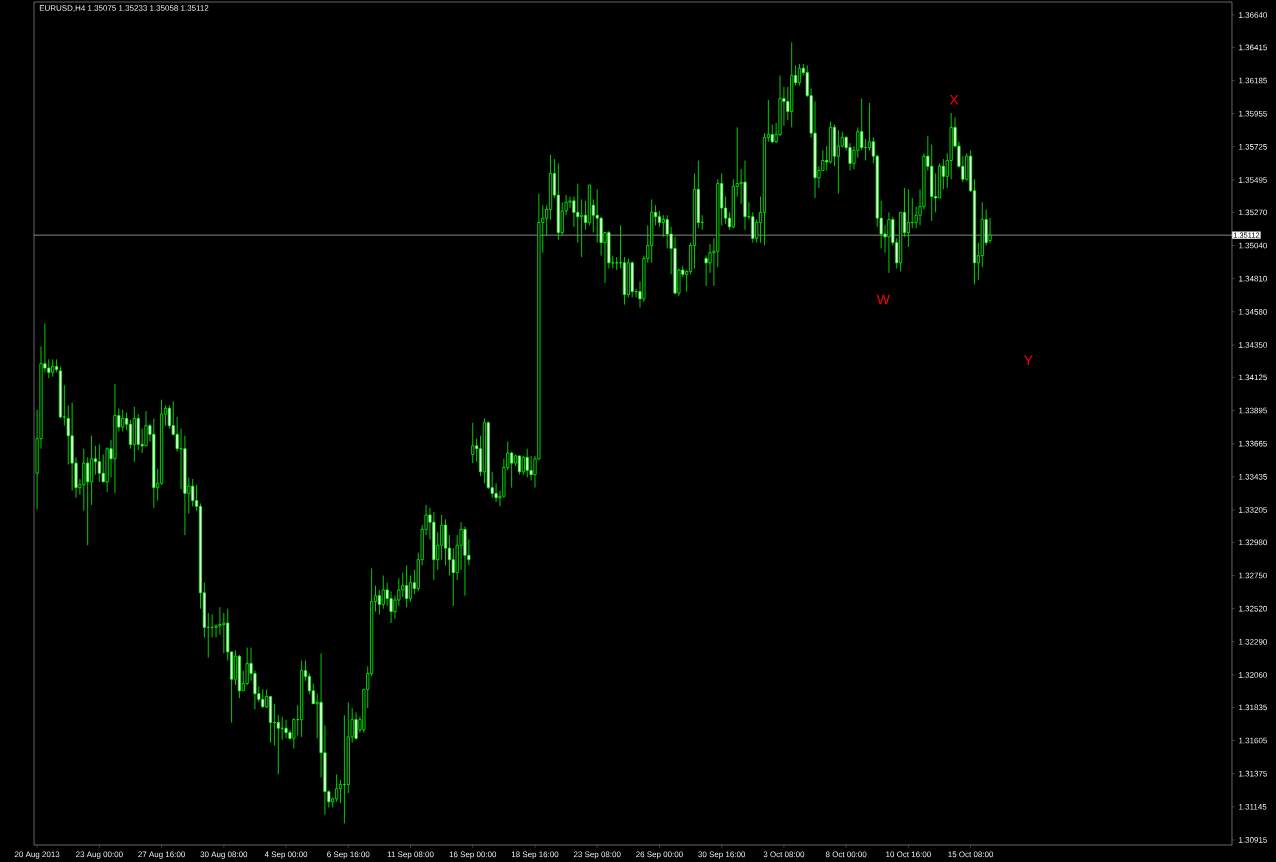 The width and height of the screenshot is (1276, 862). Describe the element at coordinates (954, 99) in the screenshot. I see `annotation: X` at that location.